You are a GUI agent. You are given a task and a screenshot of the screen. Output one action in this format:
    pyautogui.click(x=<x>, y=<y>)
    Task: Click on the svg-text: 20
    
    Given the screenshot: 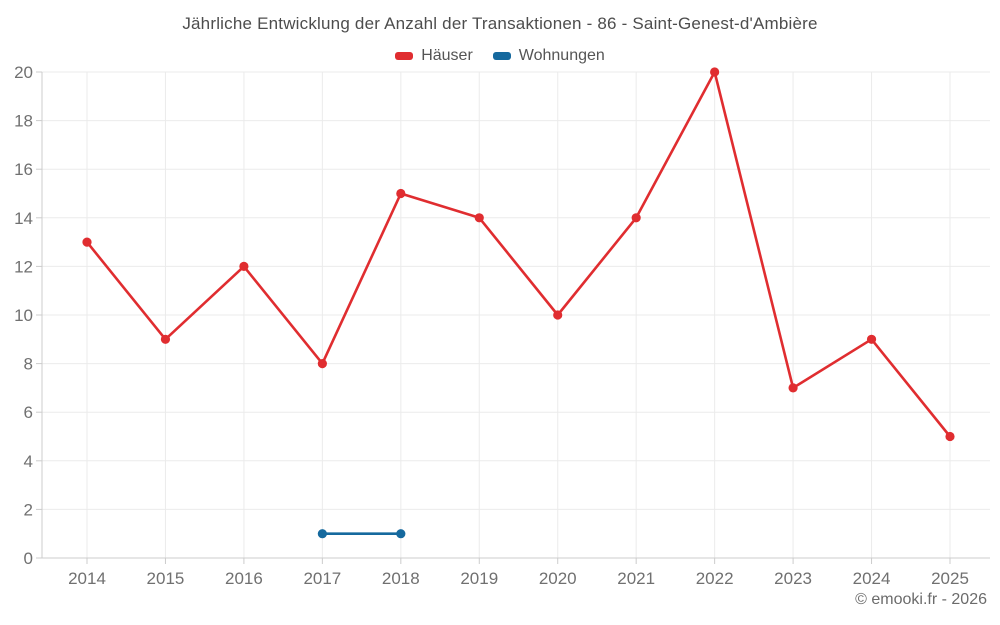 What is the action you would take?
    pyautogui.click(x=23, y=72)
    